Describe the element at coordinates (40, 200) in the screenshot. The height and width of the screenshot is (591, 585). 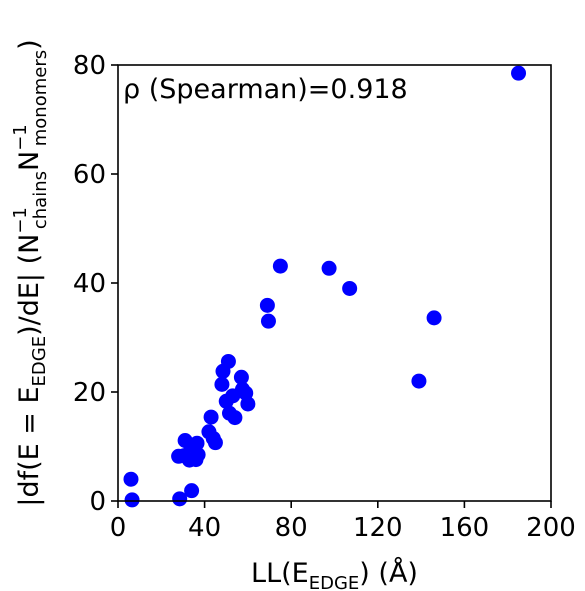
I see `y-title-p2-sub: chains` at that location.